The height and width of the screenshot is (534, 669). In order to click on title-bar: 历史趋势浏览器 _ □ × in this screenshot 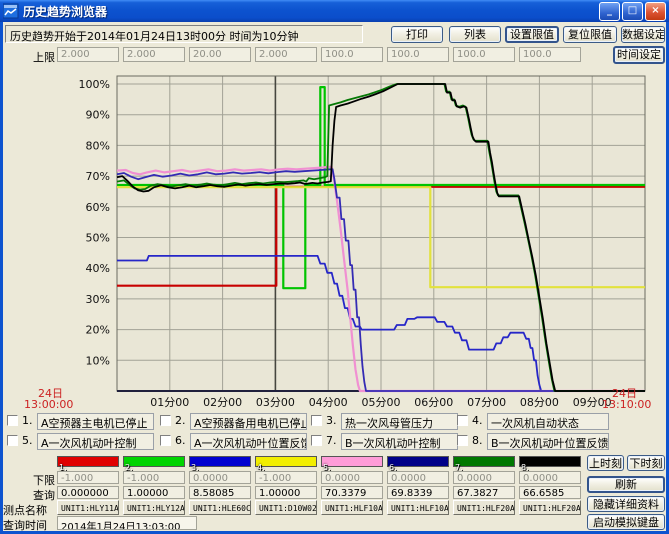, I will do `click(334, 11)`.